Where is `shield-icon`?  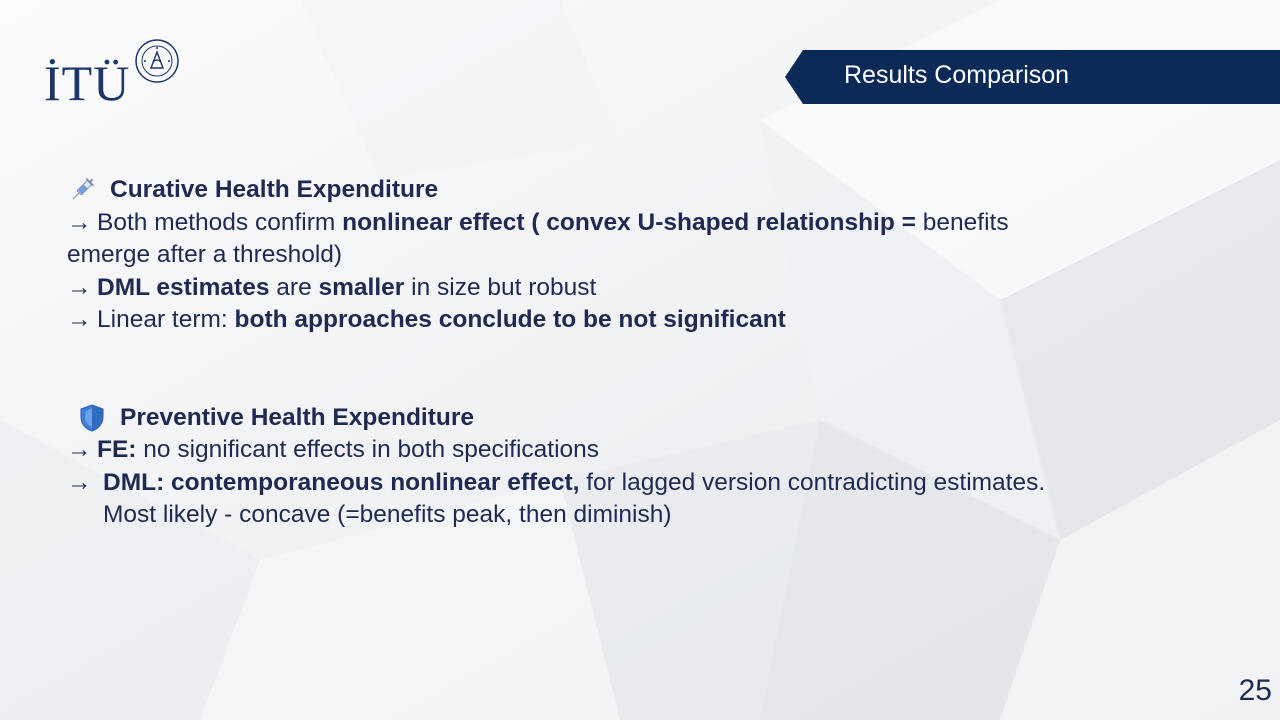 shield-icon is located at coordinates (92, 418).